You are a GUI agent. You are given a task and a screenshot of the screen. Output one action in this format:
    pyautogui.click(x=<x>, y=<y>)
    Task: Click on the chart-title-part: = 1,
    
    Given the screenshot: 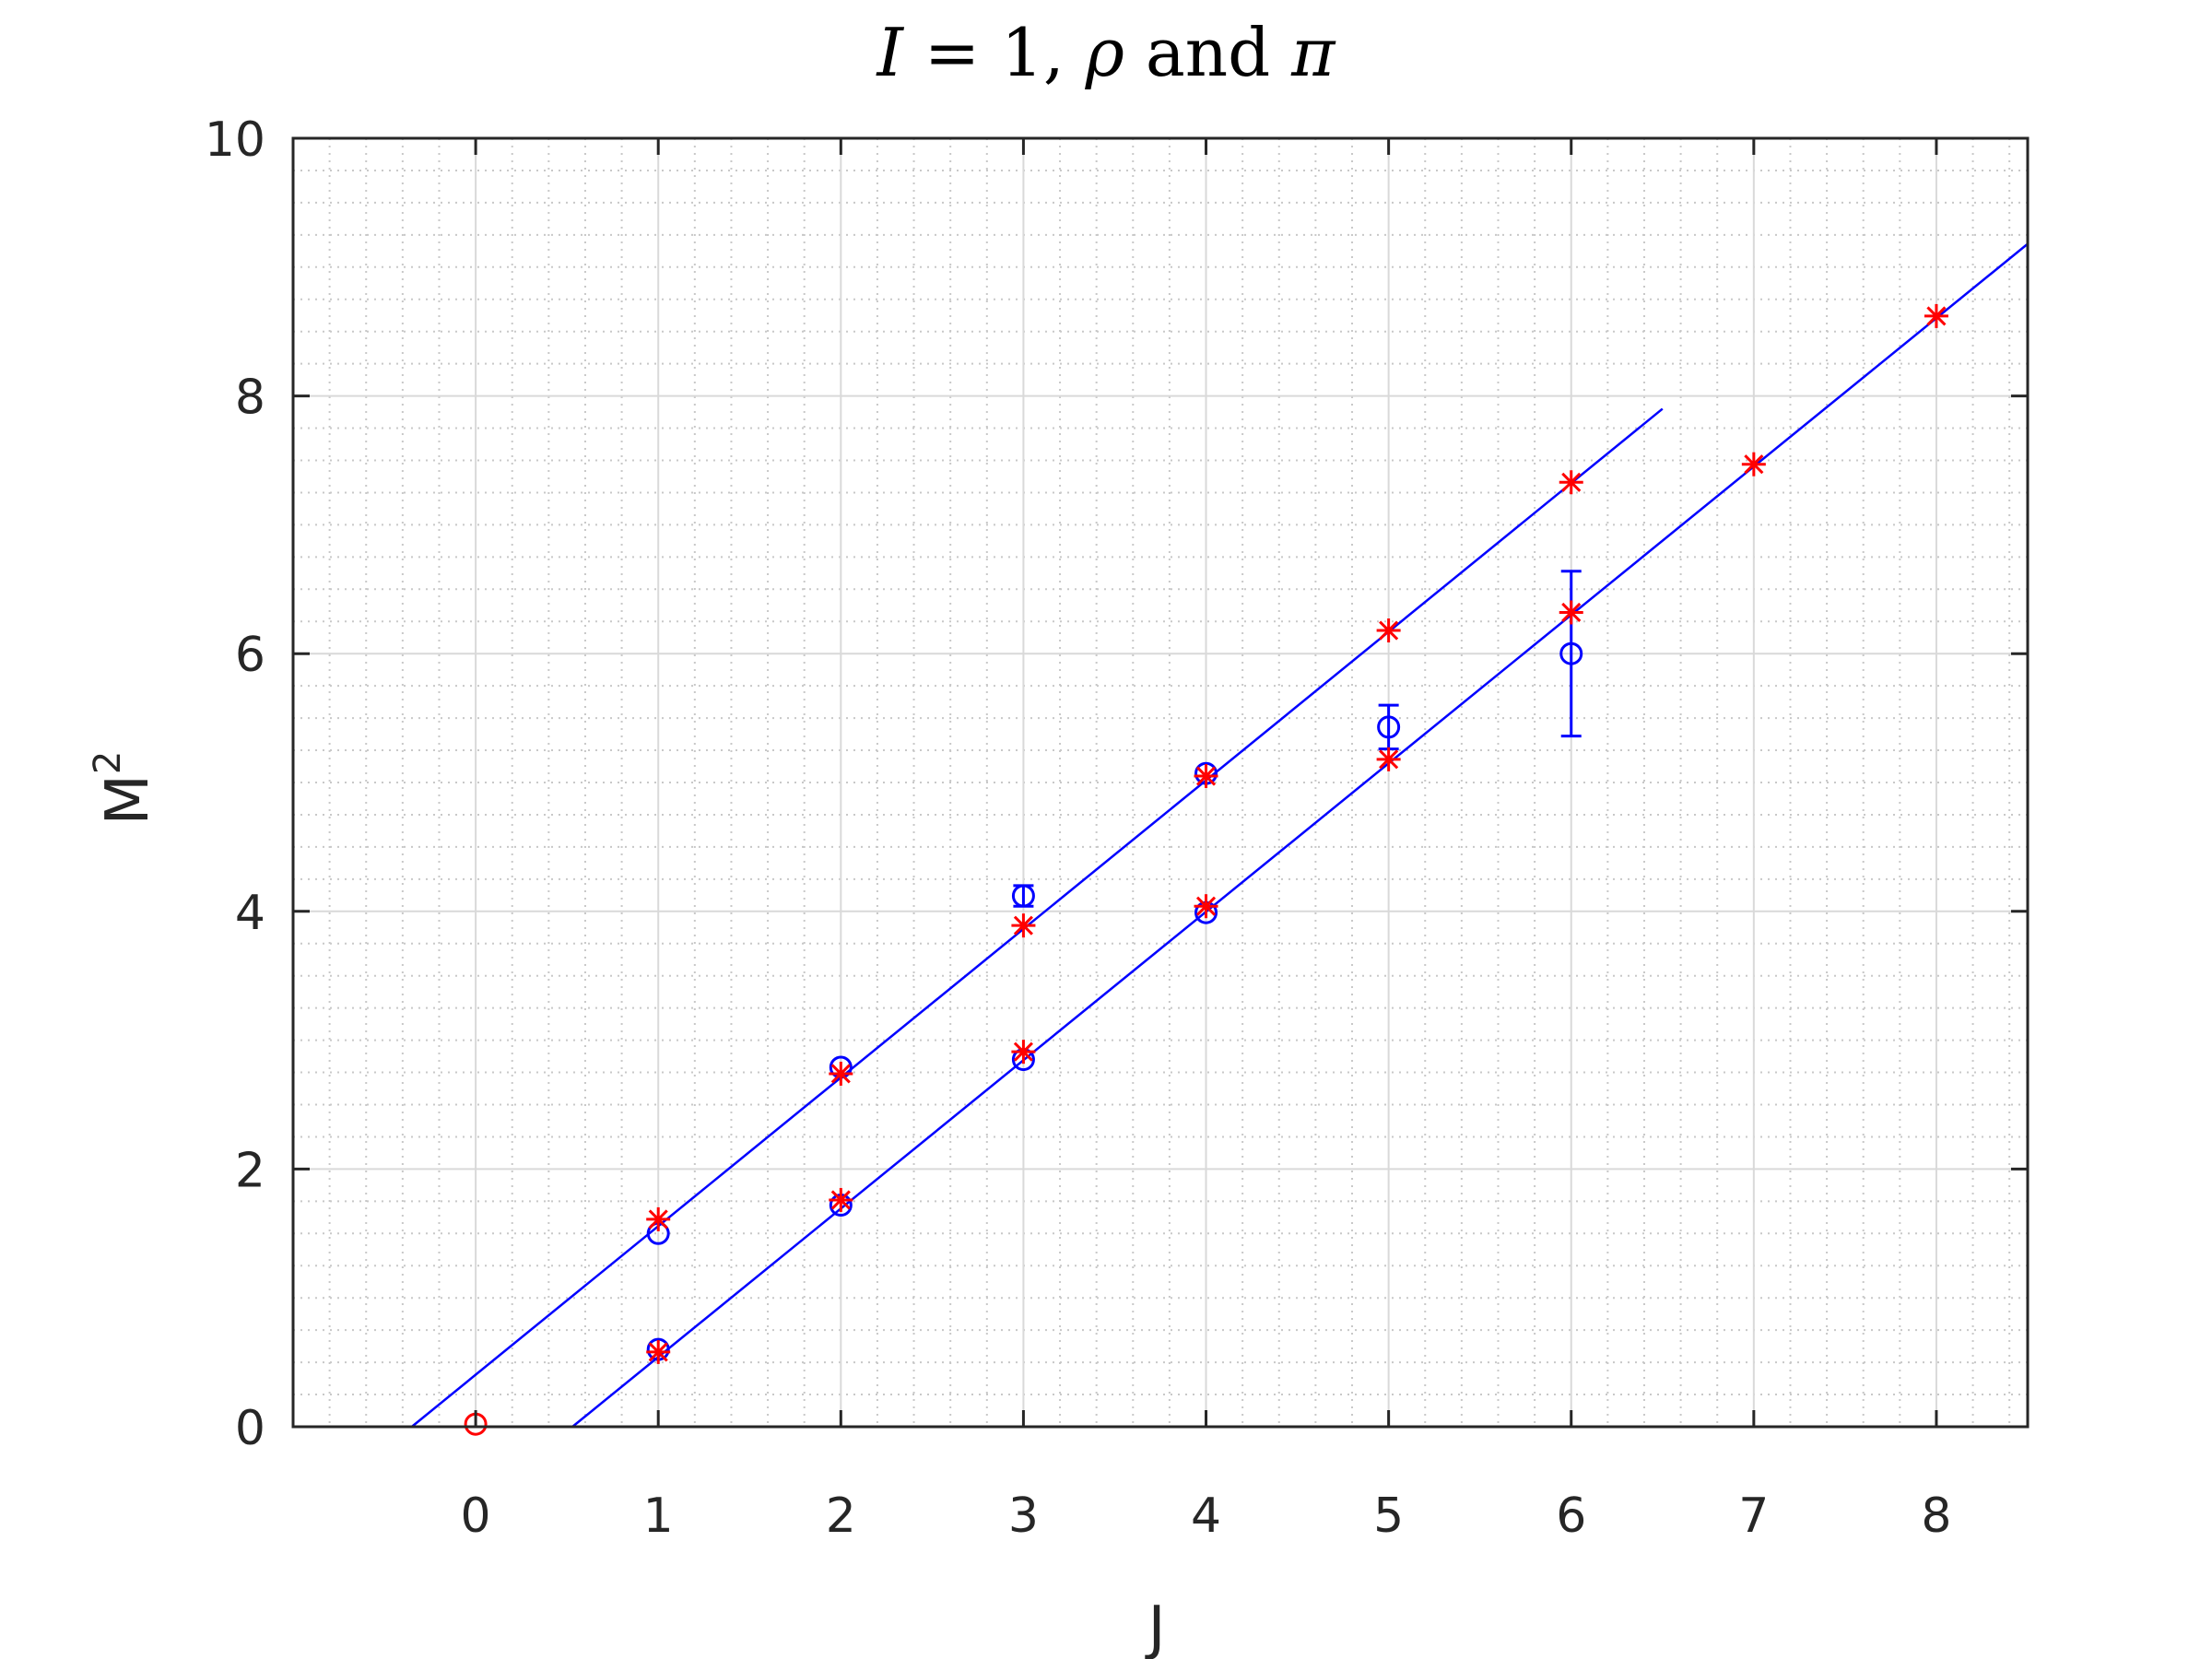 What is the action you would take?
    pyautogui.click(x=994, y=52)
    